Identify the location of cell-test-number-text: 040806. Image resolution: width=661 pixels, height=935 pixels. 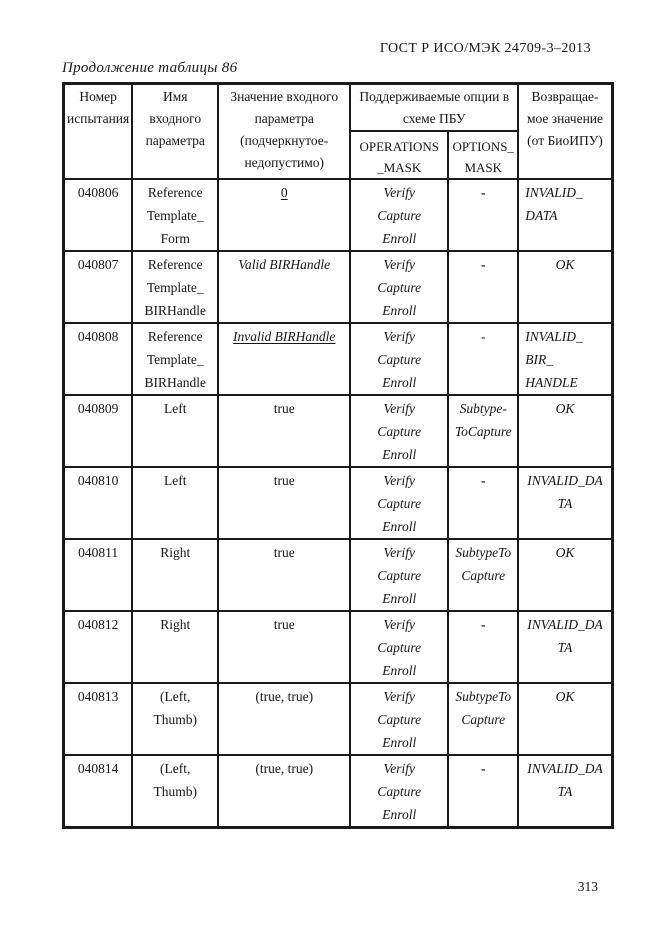
(98, 192).